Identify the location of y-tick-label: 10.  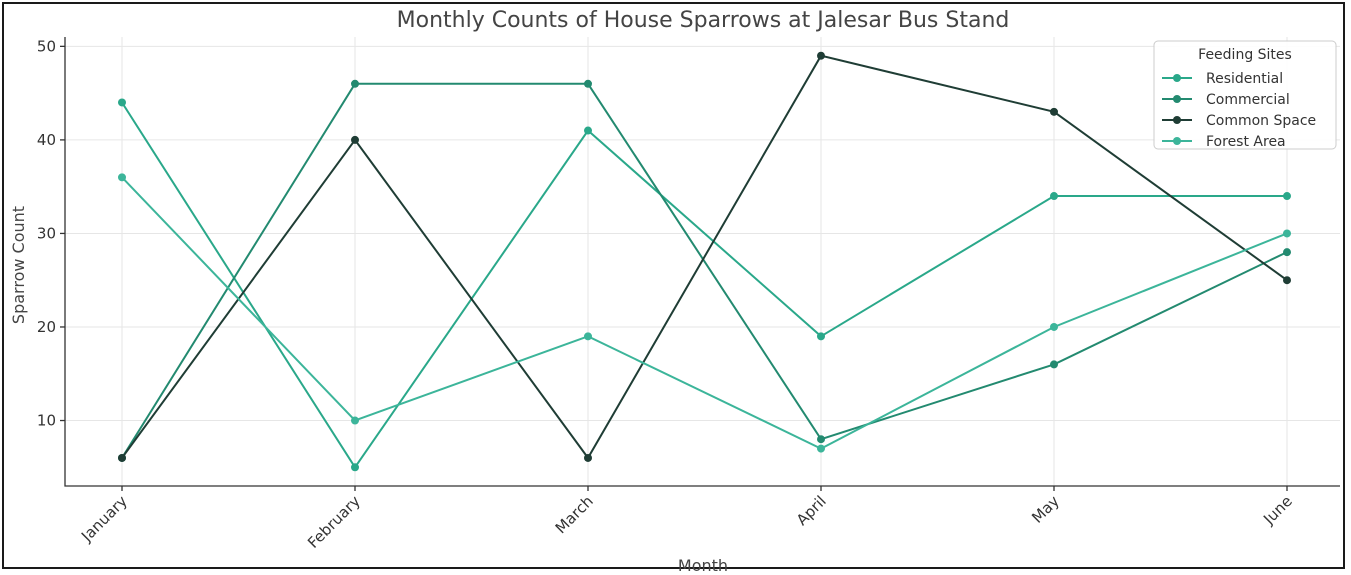
(46, 421).